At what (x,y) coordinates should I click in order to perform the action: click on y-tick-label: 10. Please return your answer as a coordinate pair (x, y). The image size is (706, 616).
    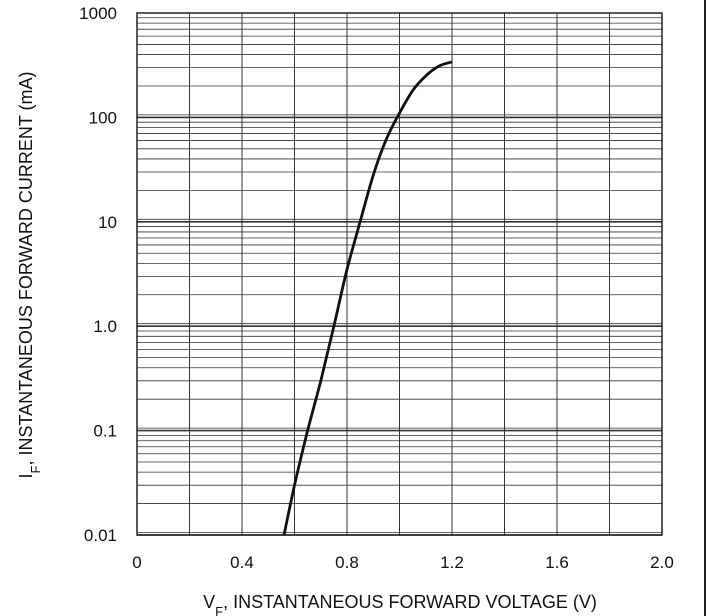
    Looking at the image, I should click on (107, 222).